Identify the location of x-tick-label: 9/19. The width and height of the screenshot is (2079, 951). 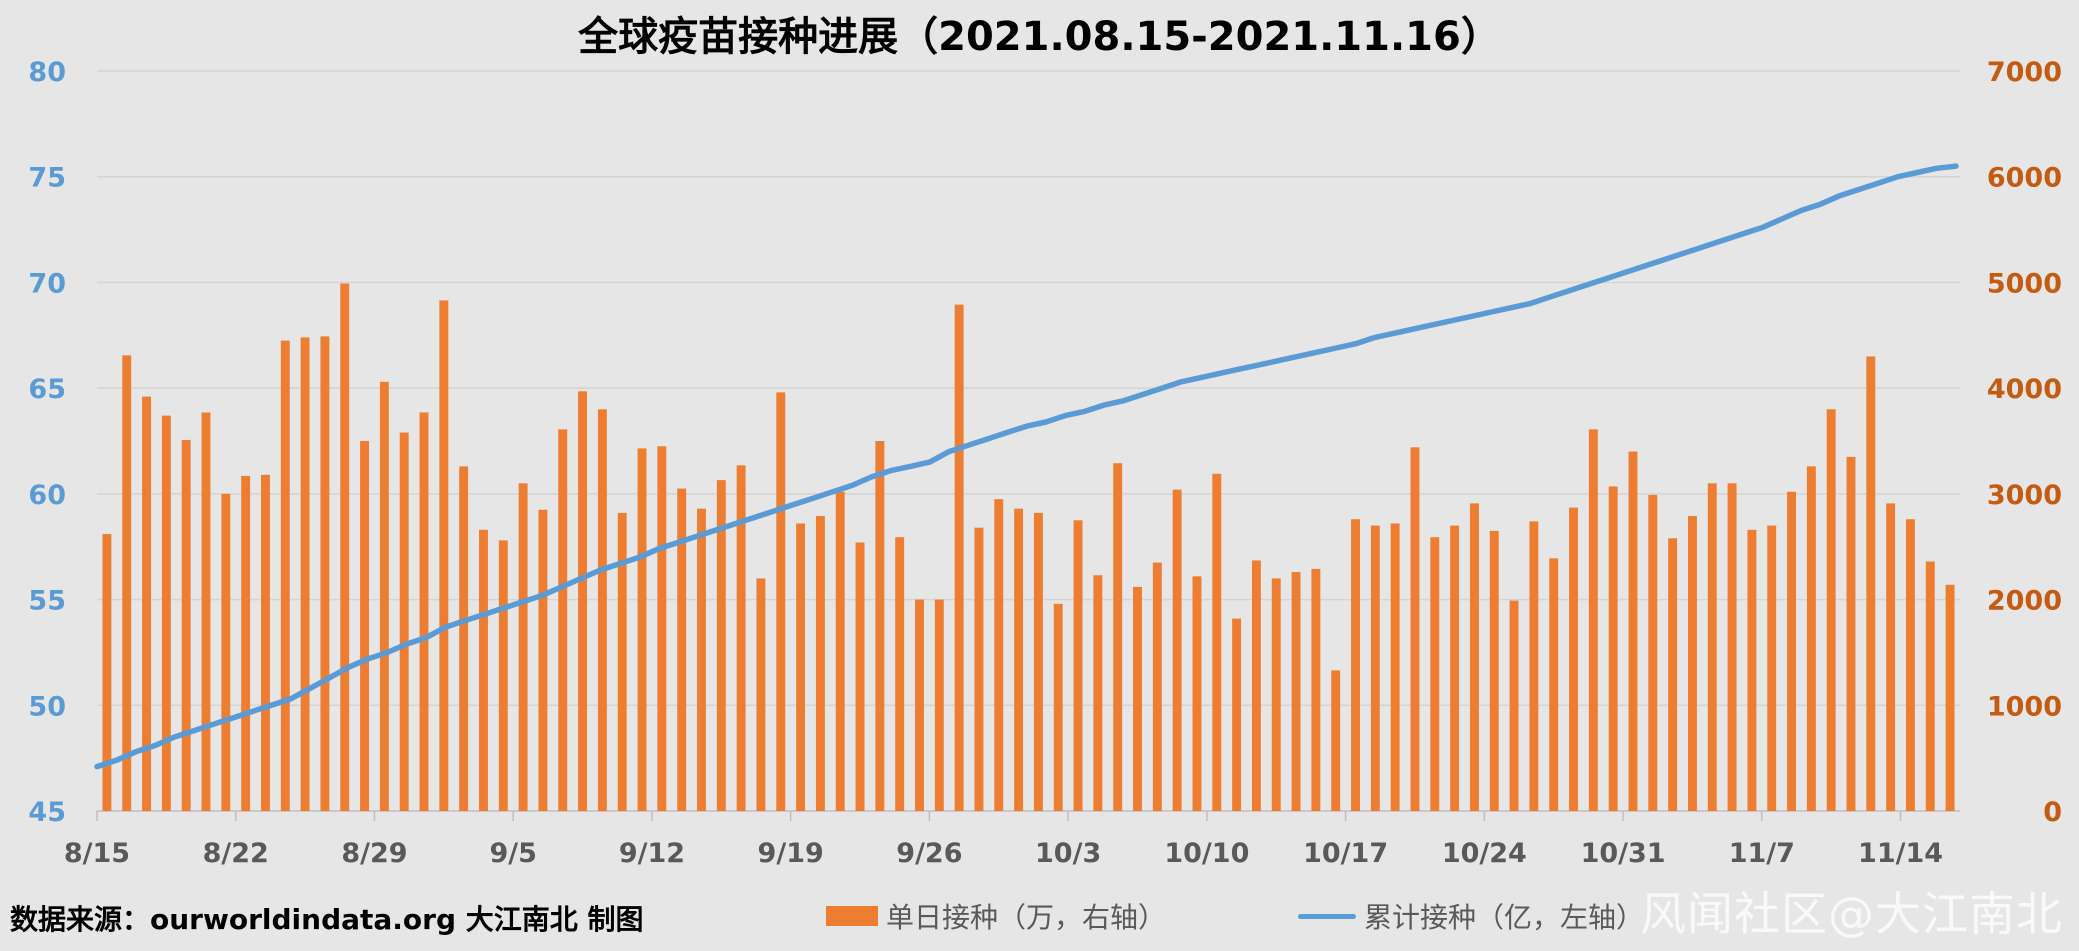
(791, 853).